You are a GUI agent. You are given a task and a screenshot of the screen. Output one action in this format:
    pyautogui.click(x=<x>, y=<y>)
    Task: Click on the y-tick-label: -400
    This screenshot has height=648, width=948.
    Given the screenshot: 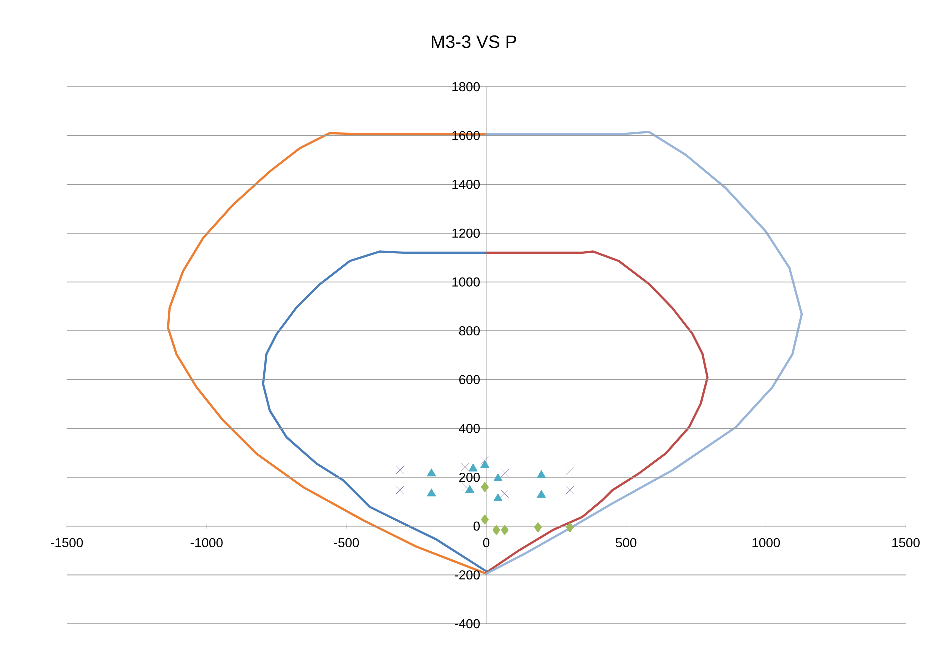 What is the action you would take?
    pyautogui.click(x=467, y=624)
    